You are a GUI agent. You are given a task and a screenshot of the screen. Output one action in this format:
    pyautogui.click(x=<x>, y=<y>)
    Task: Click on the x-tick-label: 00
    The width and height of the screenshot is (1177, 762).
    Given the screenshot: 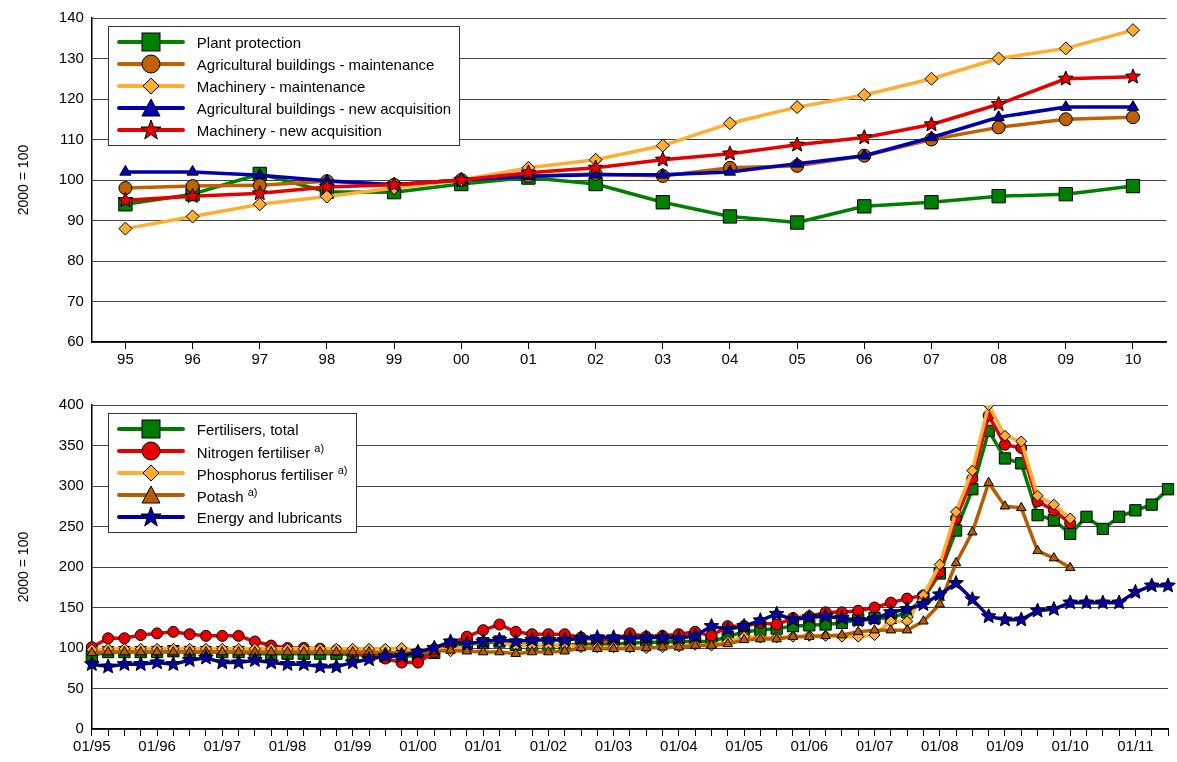 What is the action you would take?
    pyautogui.click(x=461, y=359)
    